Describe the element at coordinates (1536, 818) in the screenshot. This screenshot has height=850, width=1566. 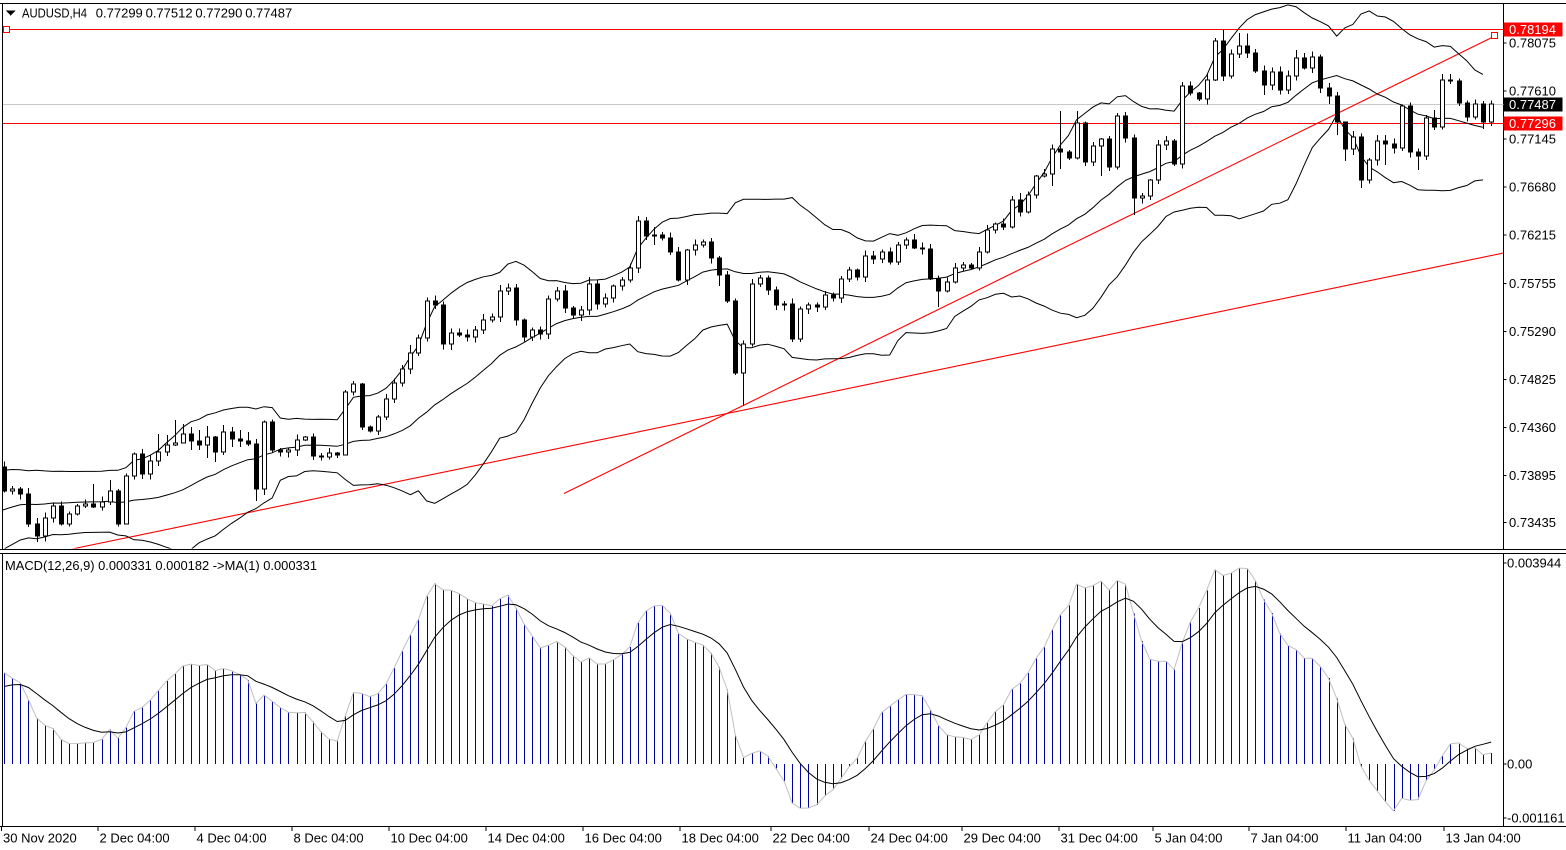
I see `svg-text: -0.001161` at that location.